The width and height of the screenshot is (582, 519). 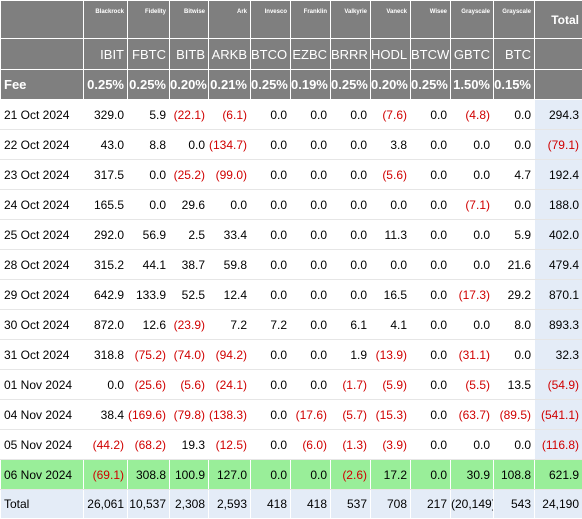 What do you see at coordinates (351, 355) in the screenshot?
I see `flow-value: 1.9` at bounding box center [351, 355].